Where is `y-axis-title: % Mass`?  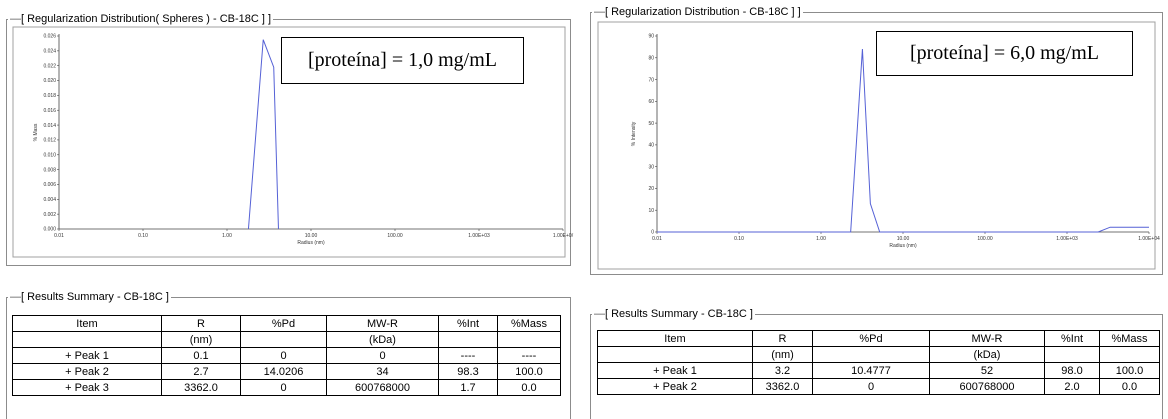
y-axis-title: % Mass is located at coordinates (36, 132).